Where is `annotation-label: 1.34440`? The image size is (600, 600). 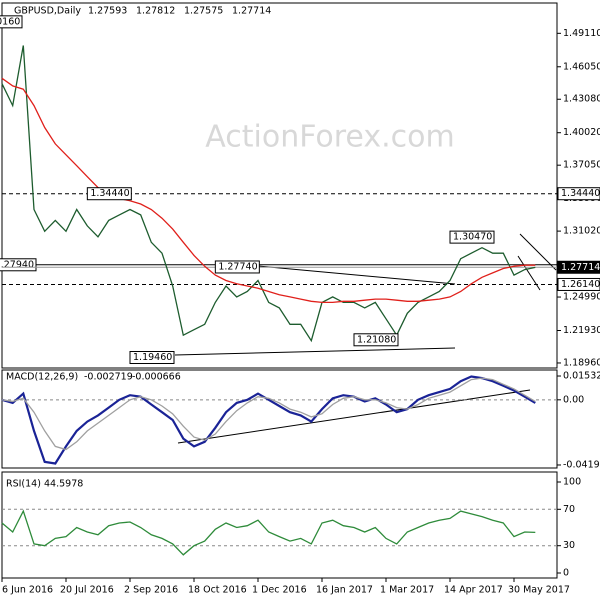
annotation-label: 1.34440 is located at coordinates (109, 193).